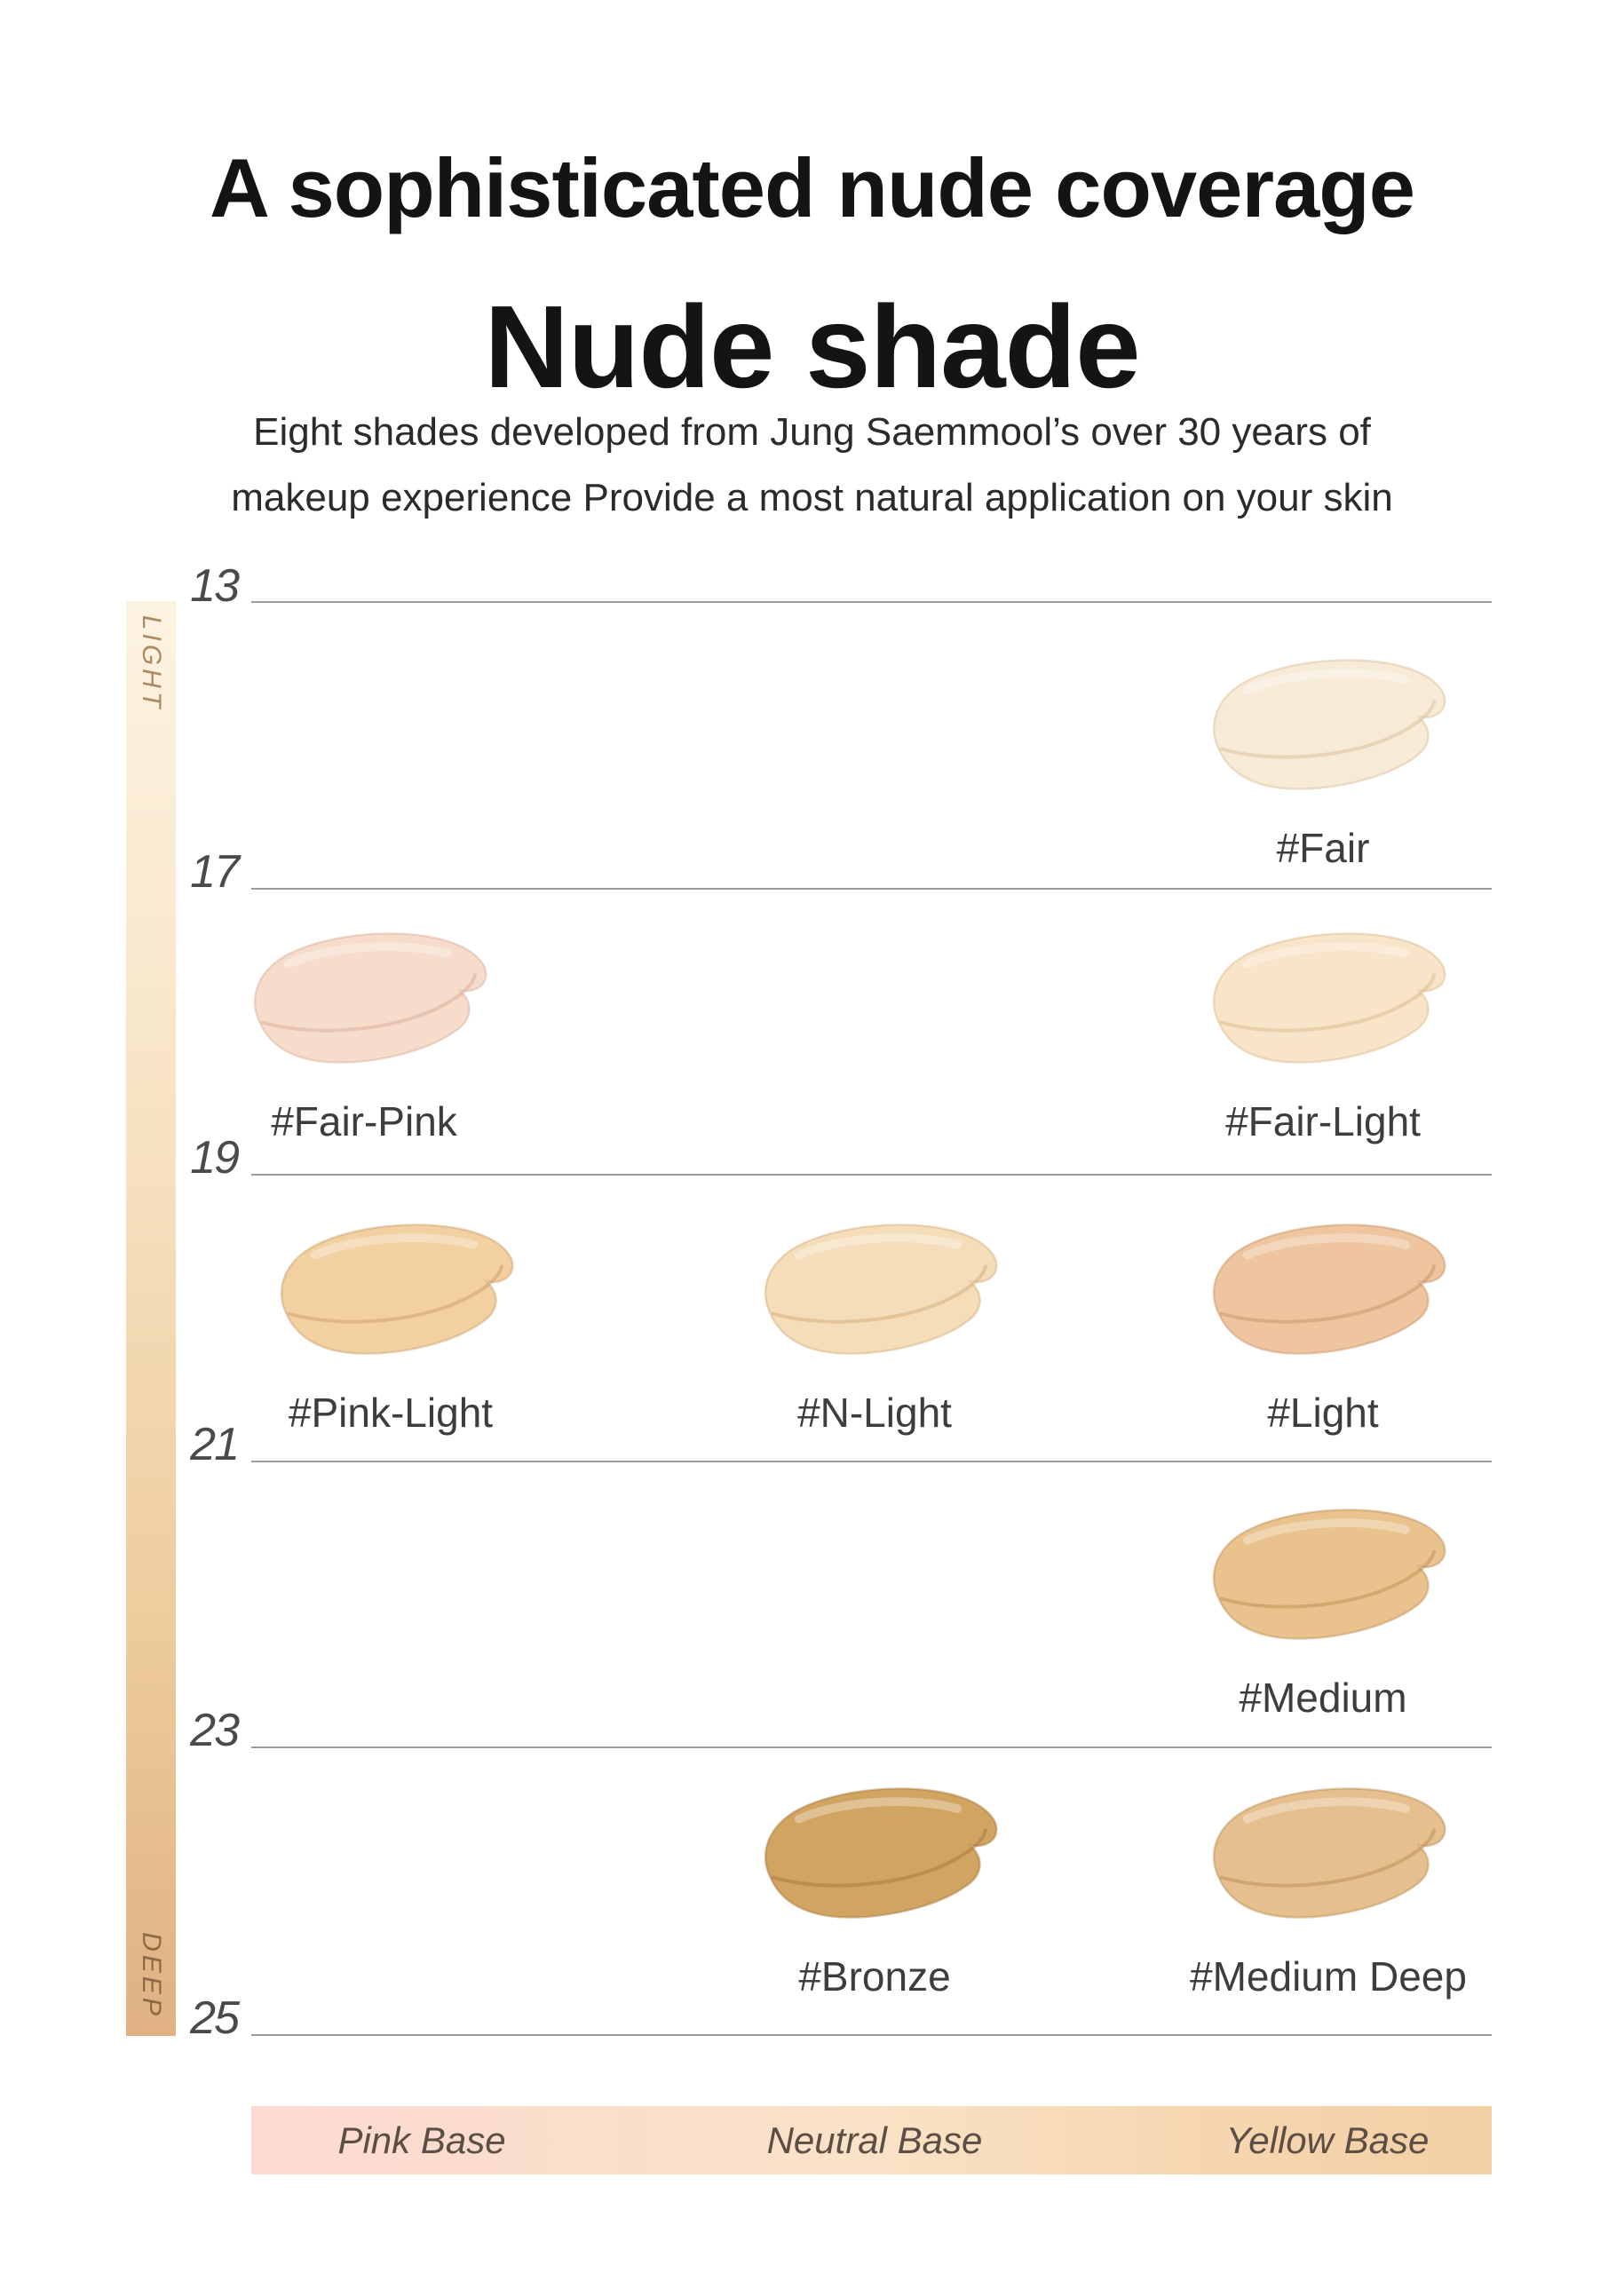 This screenshot has height=2273, width=1624. I want to click on swatch-medium: #Medium, so click(1323, 1611).